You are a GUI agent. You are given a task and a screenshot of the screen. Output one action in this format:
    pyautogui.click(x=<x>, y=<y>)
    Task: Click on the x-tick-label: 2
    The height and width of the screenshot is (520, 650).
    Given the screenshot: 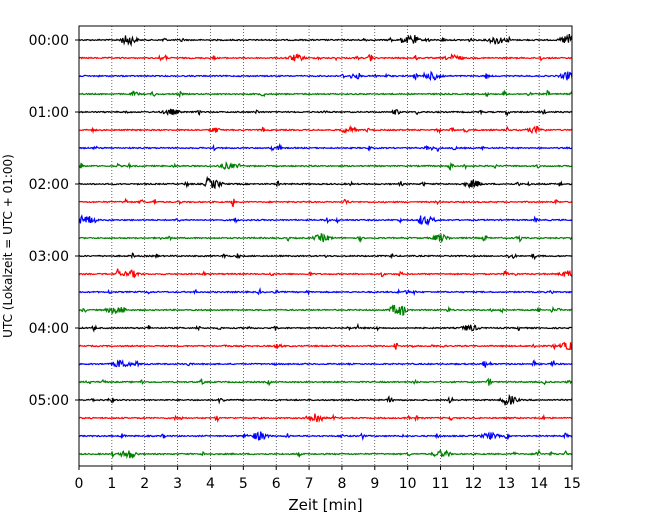 What is the action you would take?
    pyautogui.click(x=144, y=484)
    